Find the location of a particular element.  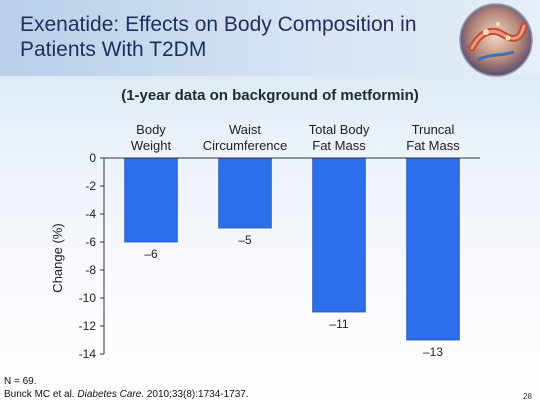

data-label: –6 is located at coordinates (151, 254).